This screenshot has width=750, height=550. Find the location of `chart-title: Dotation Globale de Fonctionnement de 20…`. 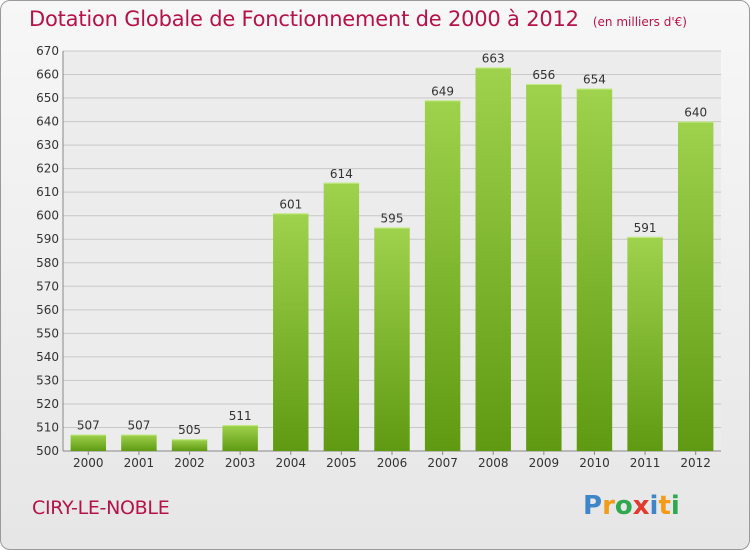

chart-title: Dotation Globale de Fonctionnement de 20… is located at coordinates (304, 19).